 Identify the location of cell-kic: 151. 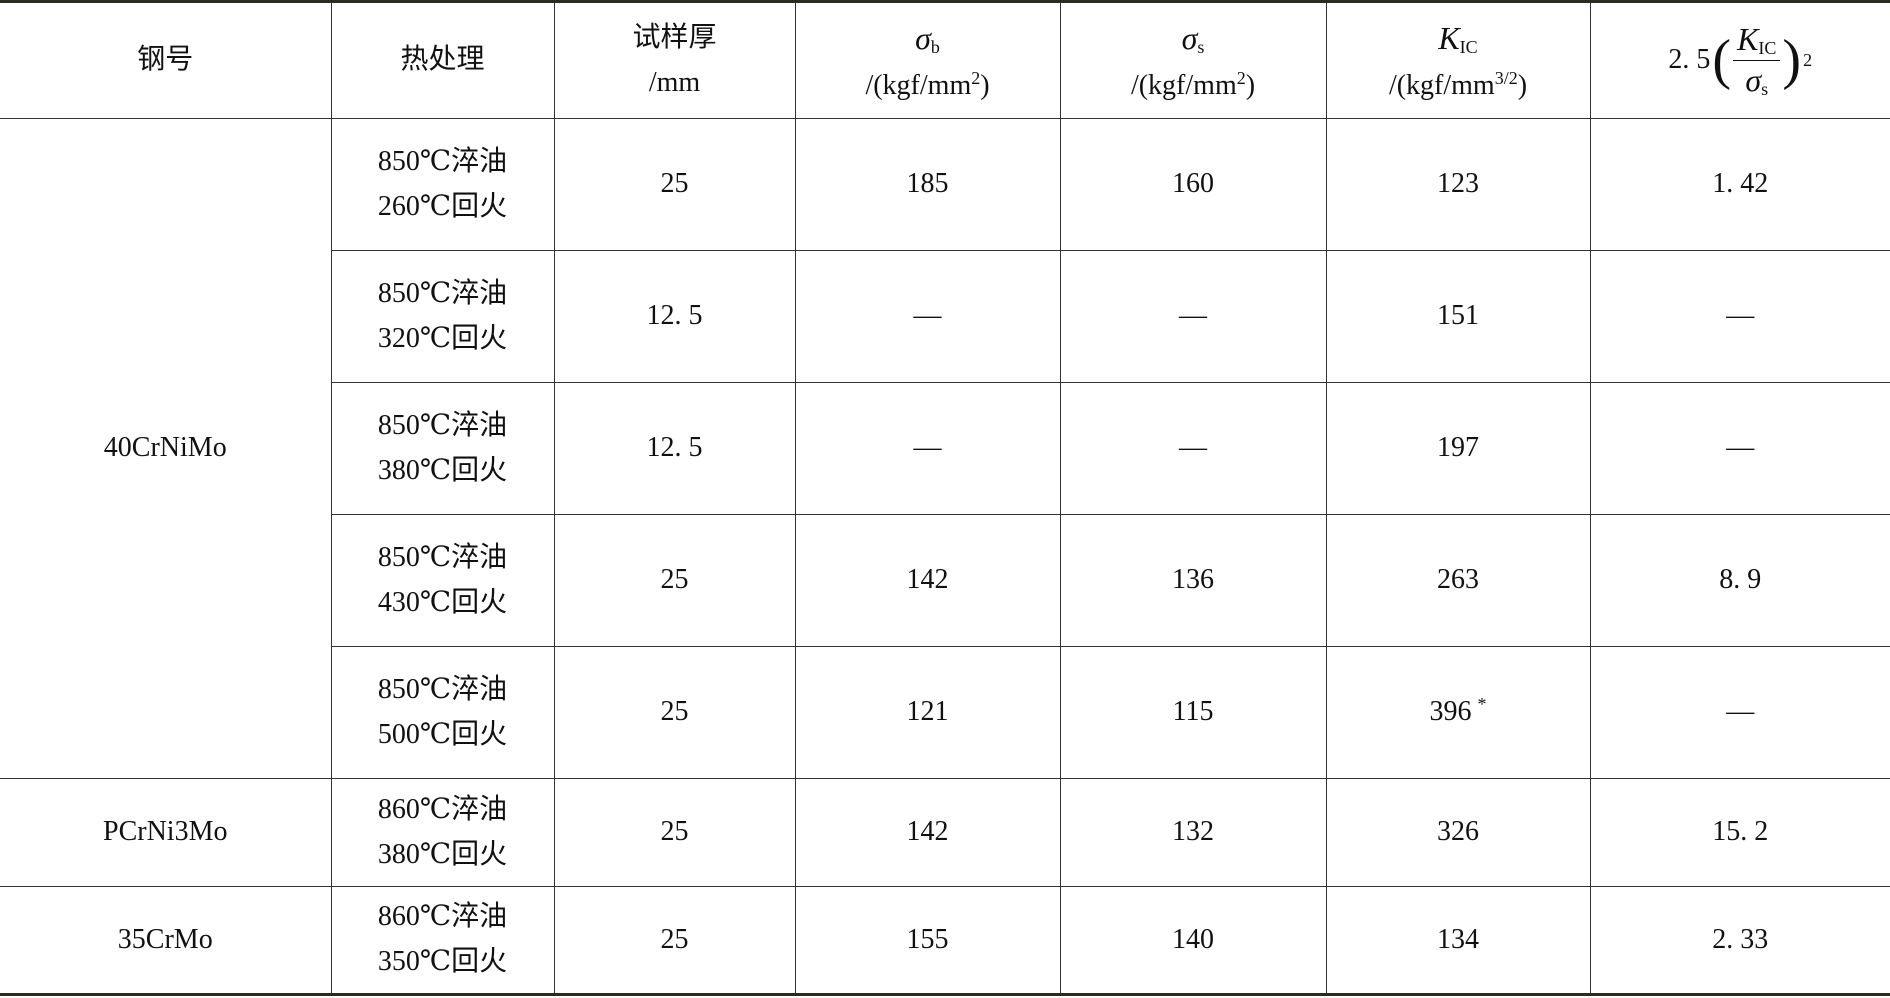
(1458, 316).